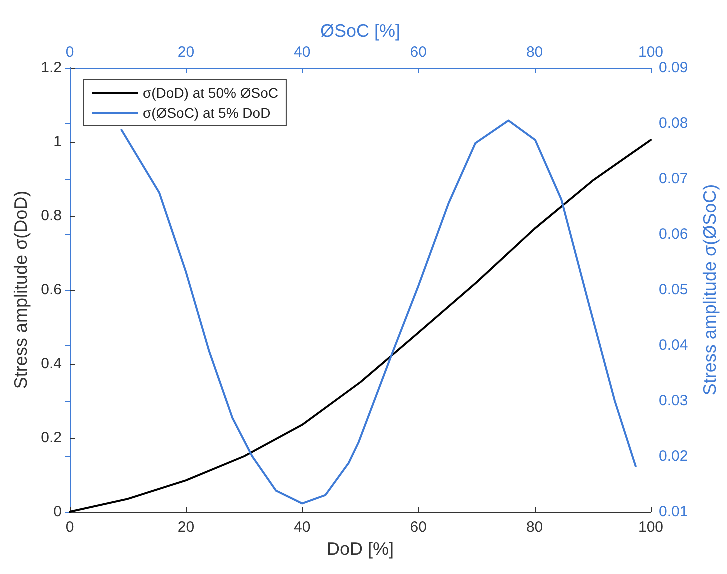  I want to click on y2-tick-label: 0.07, so click(673, 179).